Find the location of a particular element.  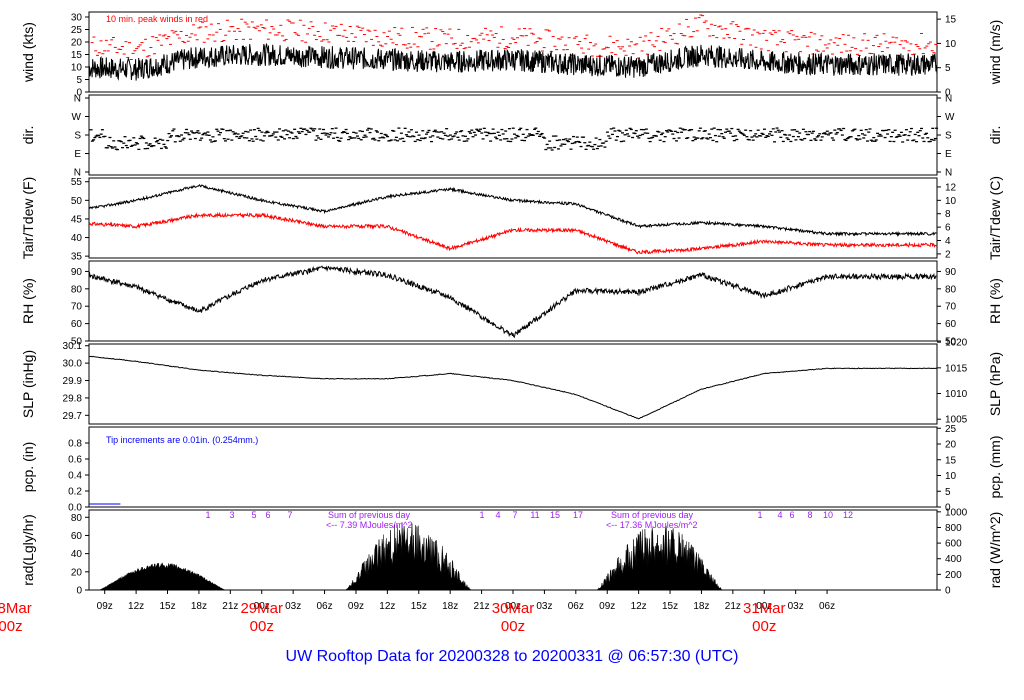

wind-speed-line is located at coordinates (513, 62).